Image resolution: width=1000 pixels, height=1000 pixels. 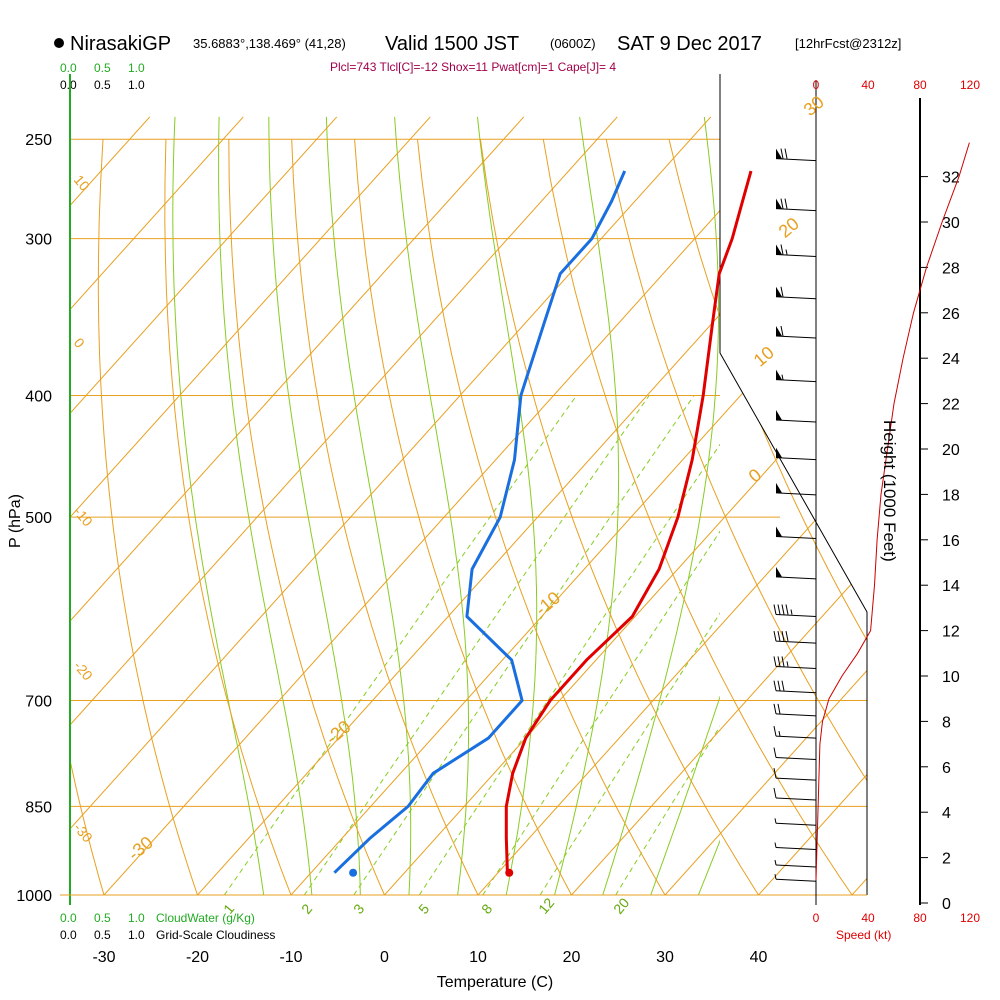 What do you see at coordinates (353, 872) in the screenshot?
I see `surface-dewpoint-marker` at bounding box center [353, 872].